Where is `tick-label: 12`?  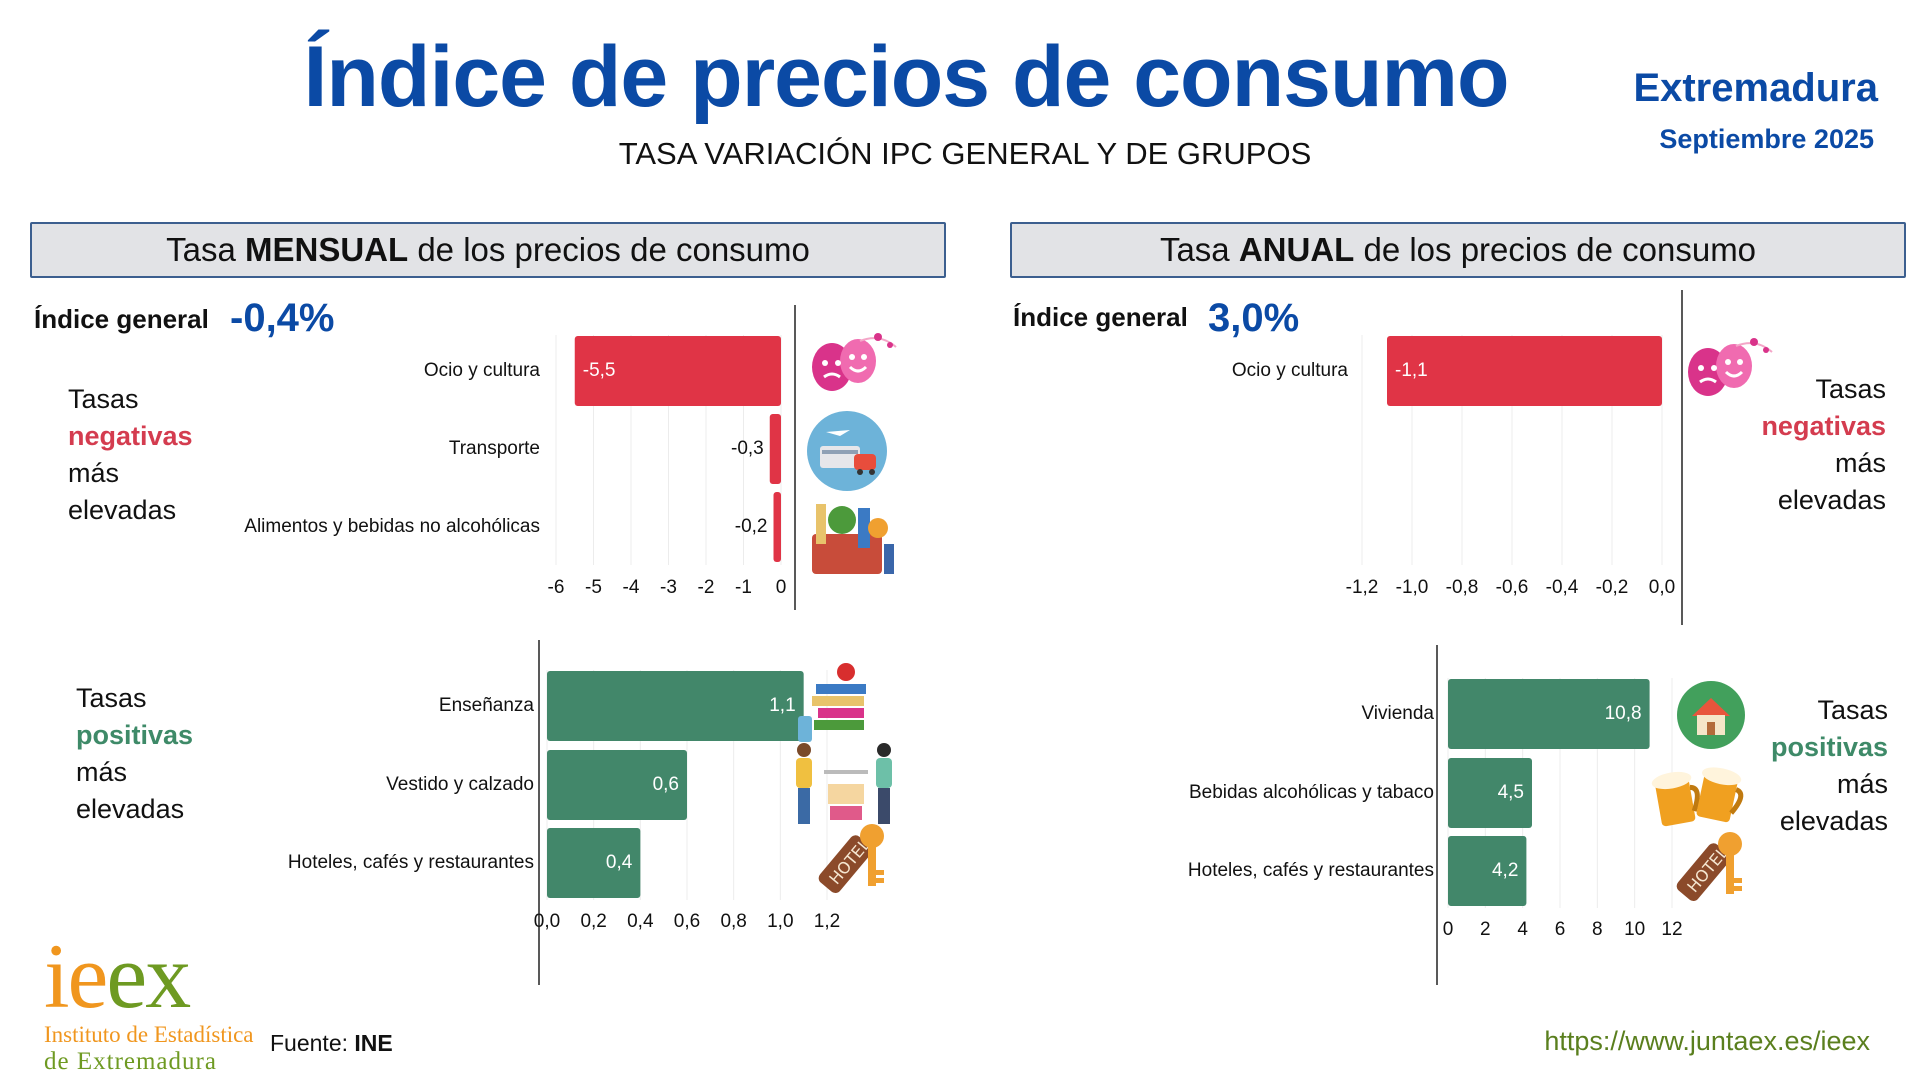 tick-label: 12 is located at coordinates (1671, 929).